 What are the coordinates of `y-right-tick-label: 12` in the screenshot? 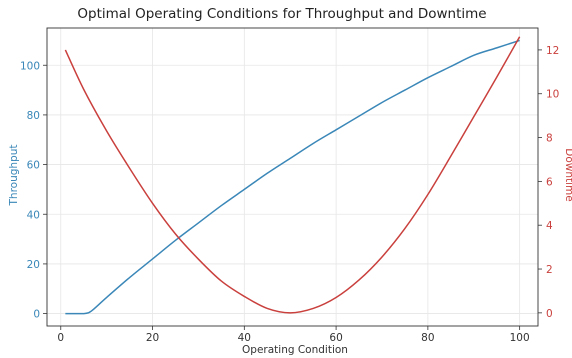 It's located at (552, 51).